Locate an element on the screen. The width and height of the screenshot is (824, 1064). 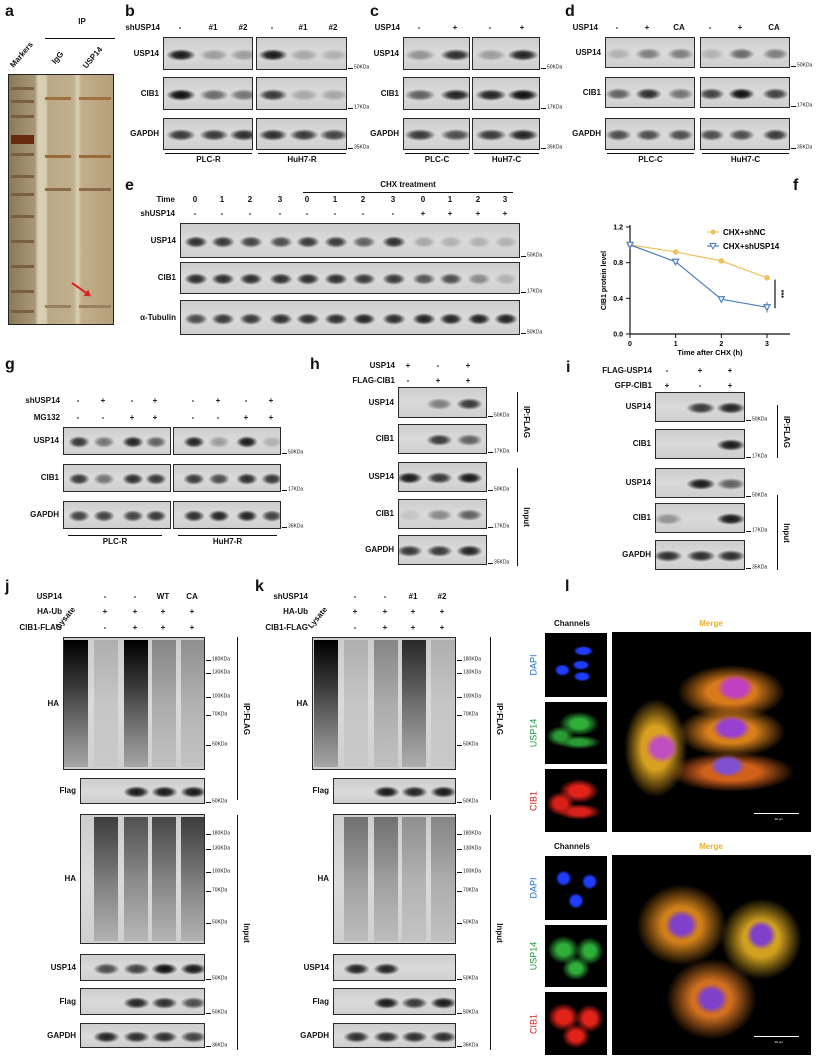
blot-tubulin is located at coordinates (350, 317).